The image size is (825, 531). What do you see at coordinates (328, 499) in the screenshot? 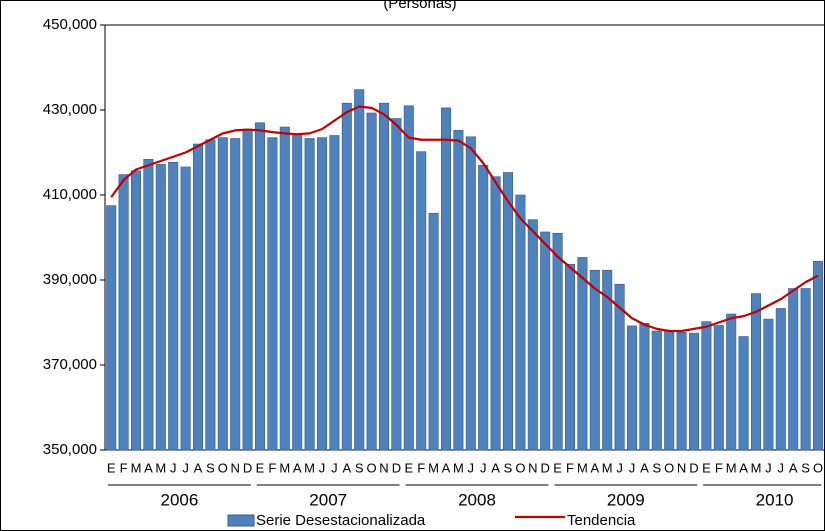
I see `year-label: 2007` at bounding box center [328, 499].